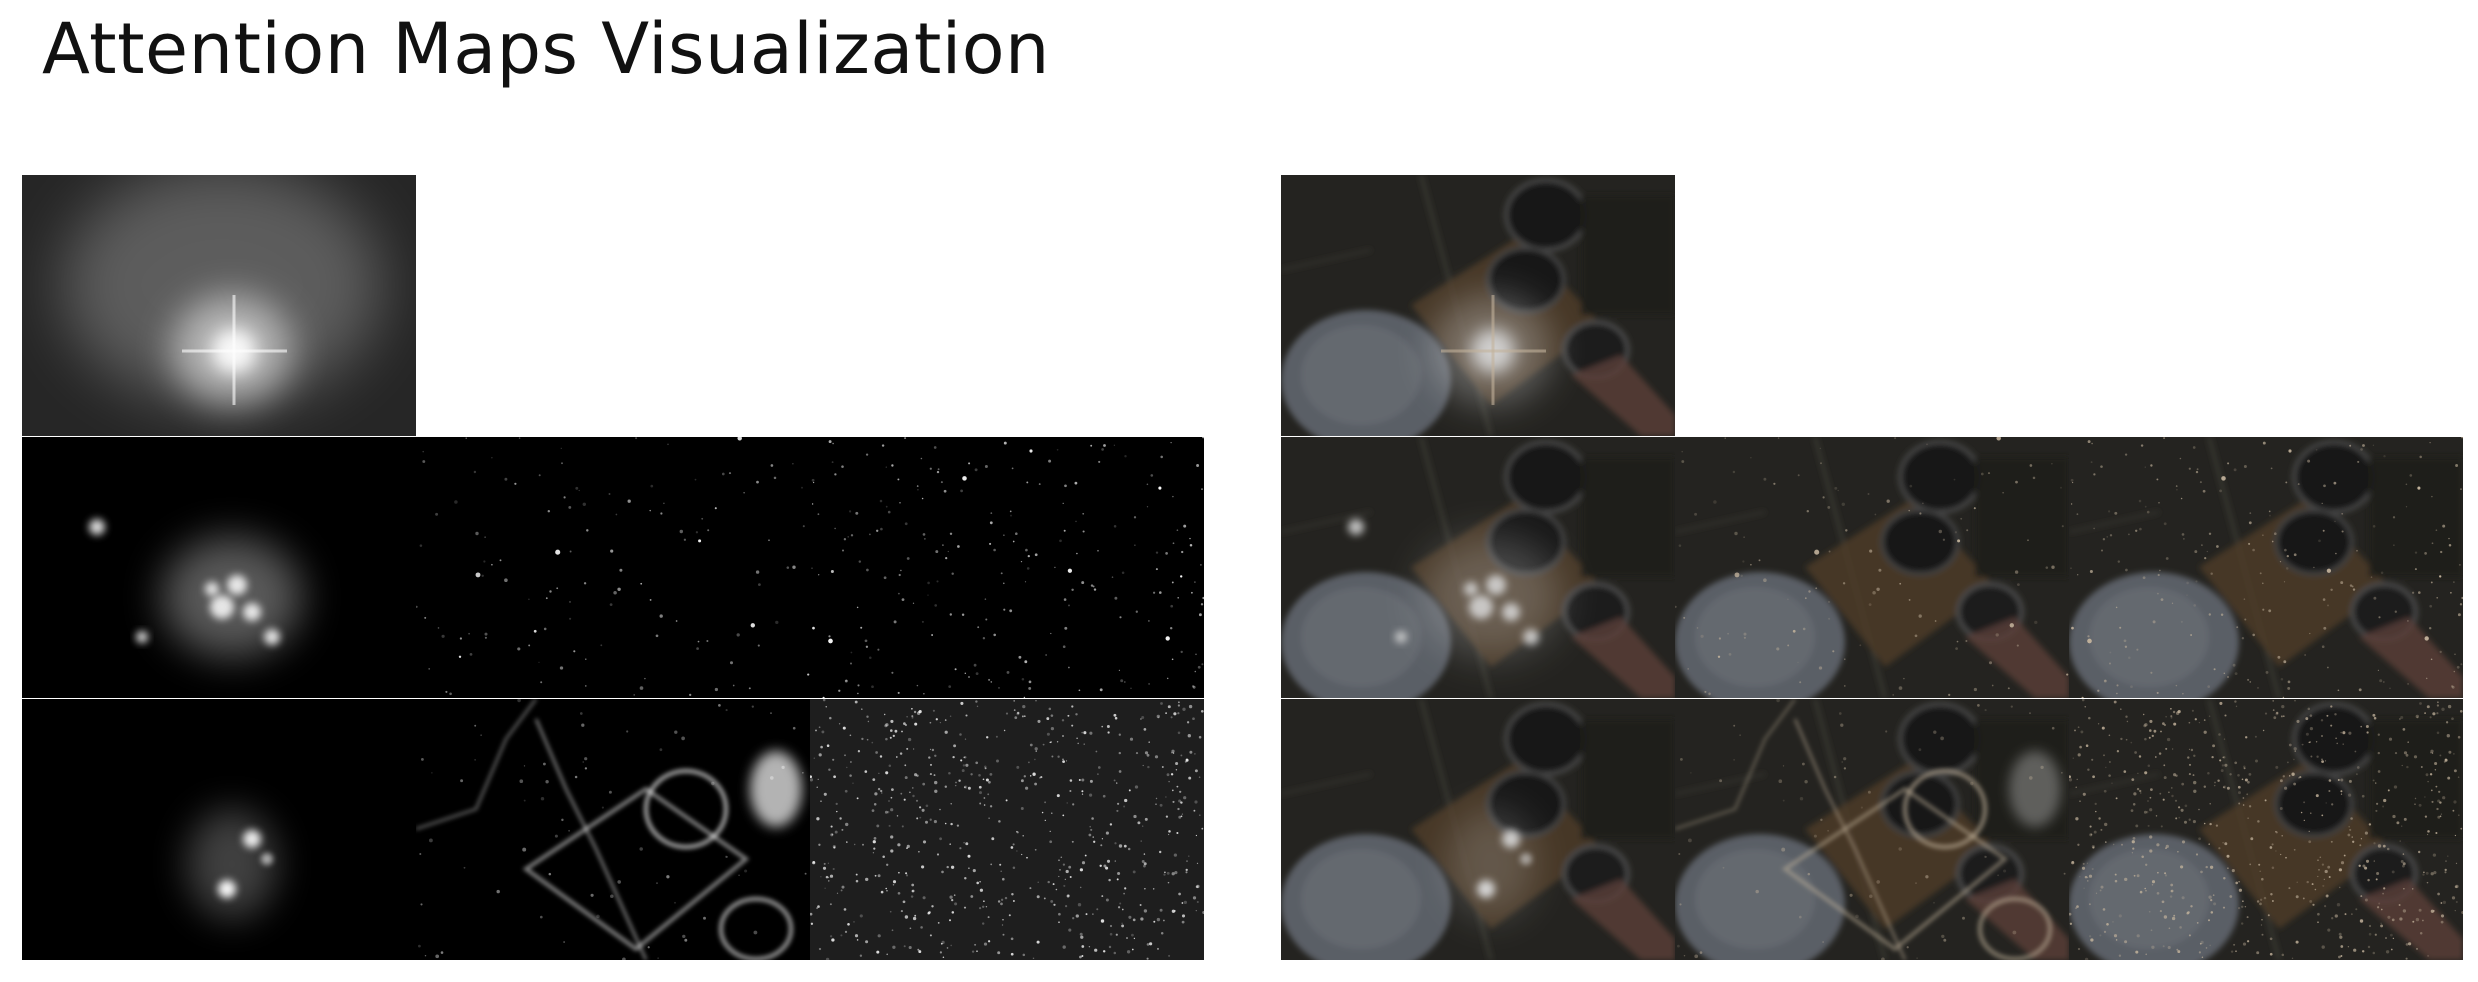 Image resolution: width=2478 pixels, height=982 pixels. Describe the element at coordinates (546, 49) in the screenshot. I see `page-title: Attention Maps Visualization` at that location.